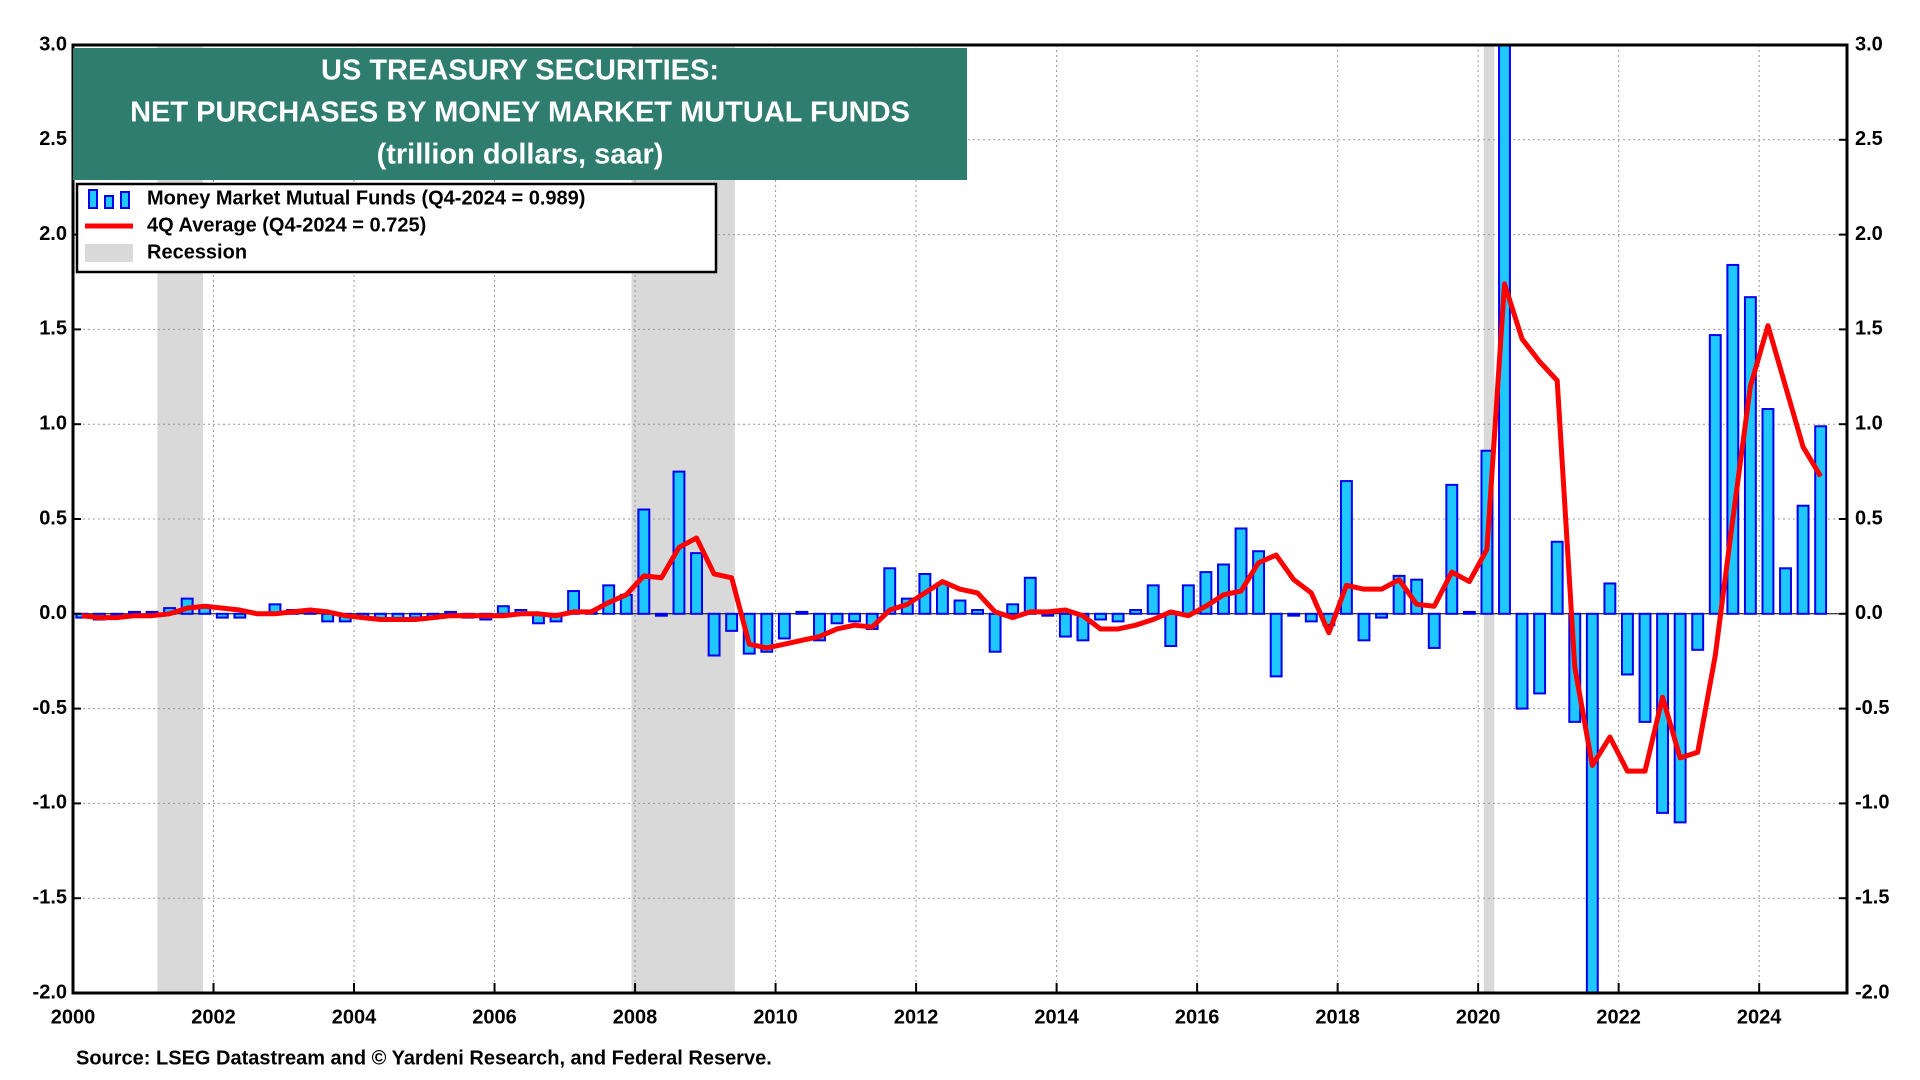 The width and height of the screenshot is (1920, 1080). Describe the element at coordinates (1197, 1017) in the screenshot. I see `x-tick-label: 2016` at that location.